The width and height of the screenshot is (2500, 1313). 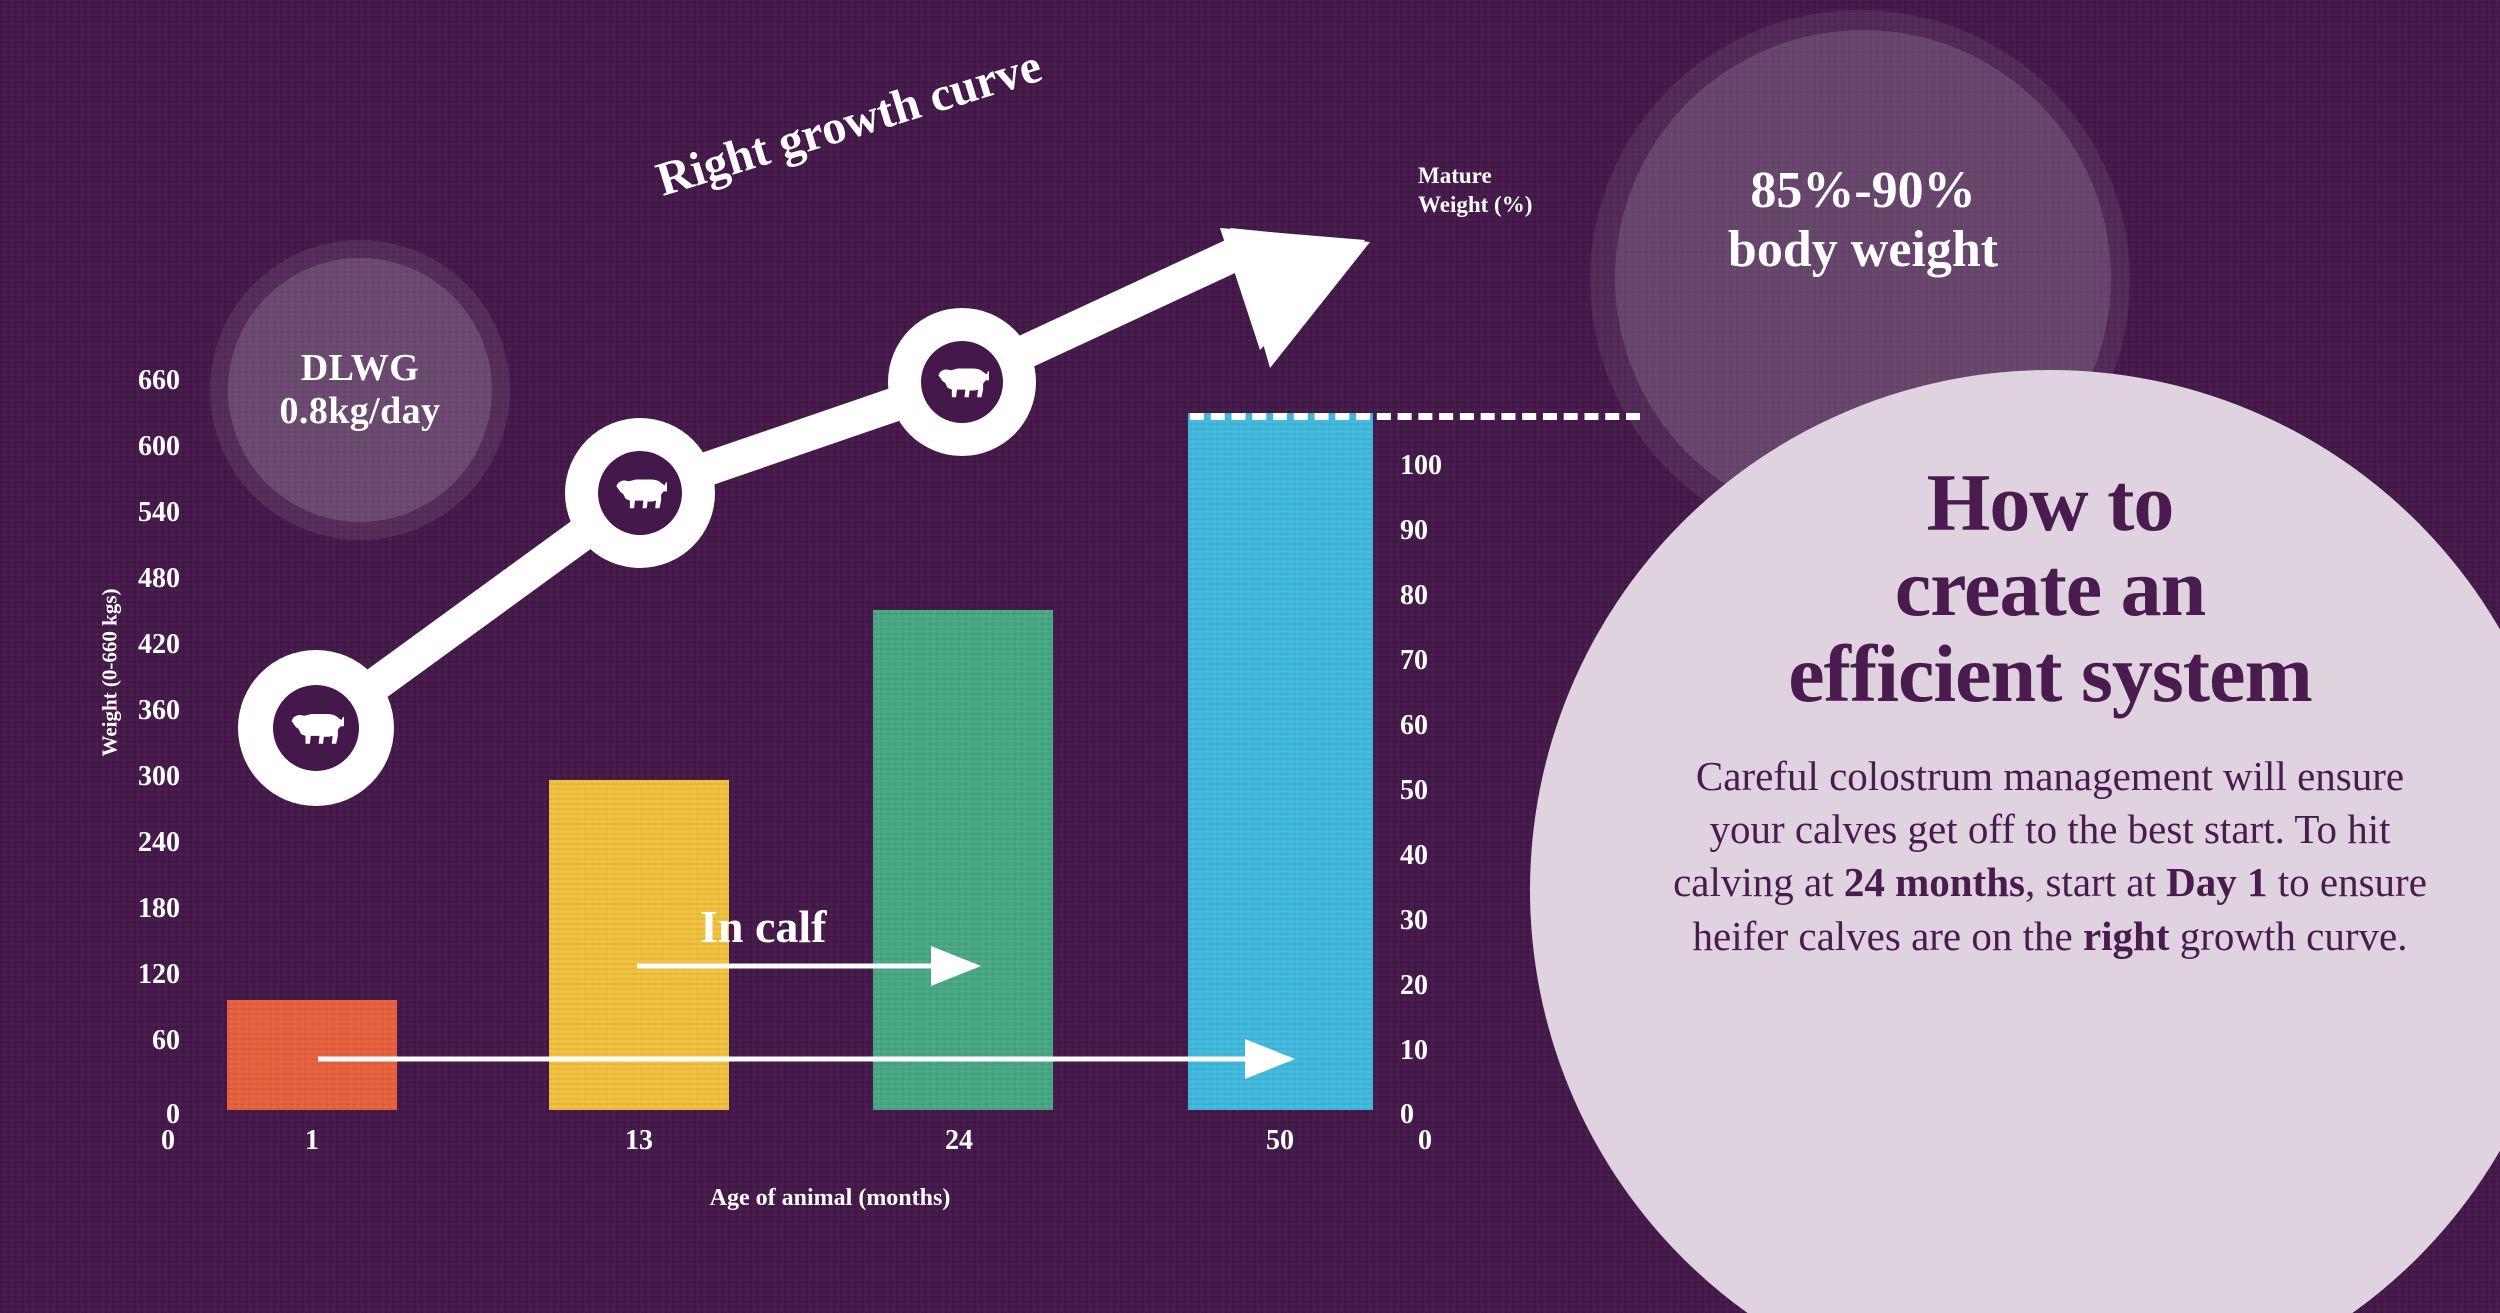 I want to click on x-tick-4: 50, so click(x=1280, y=1140).